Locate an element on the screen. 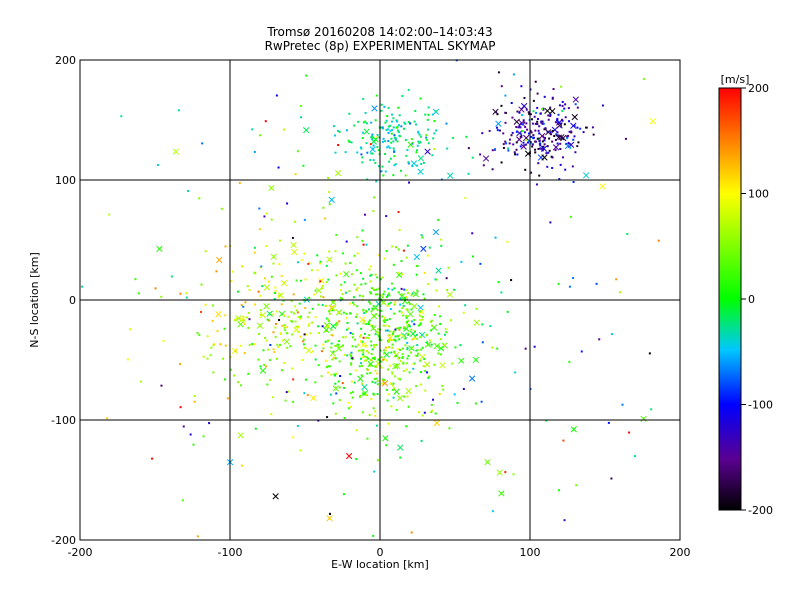 This screenshot has height=600, width=800. y-tick-label: 100 is located at coordinates (65, 180).